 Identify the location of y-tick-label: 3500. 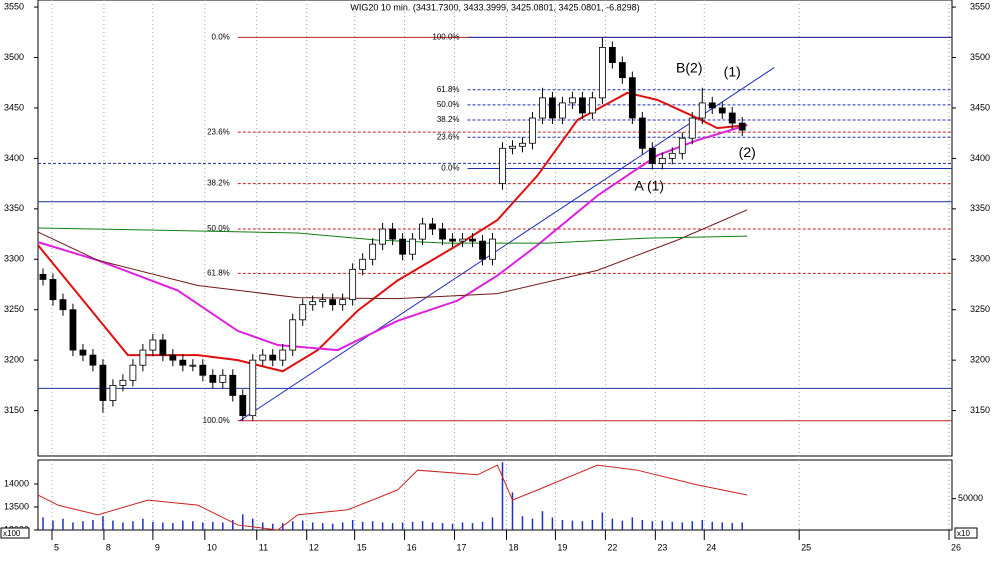
(14, 57).